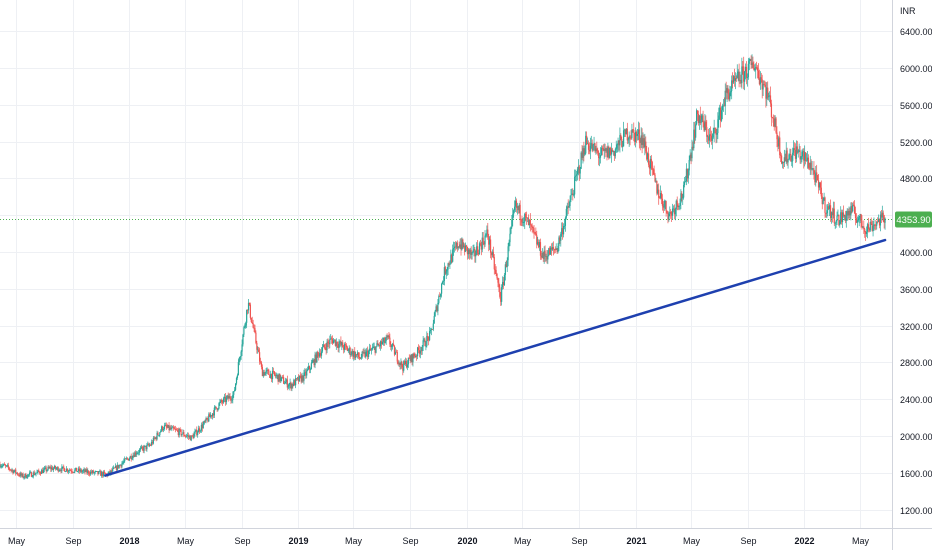 This screenshot has height=555, width=932. I want to click on y-tick-label: 5600.00, so click(916, 106).